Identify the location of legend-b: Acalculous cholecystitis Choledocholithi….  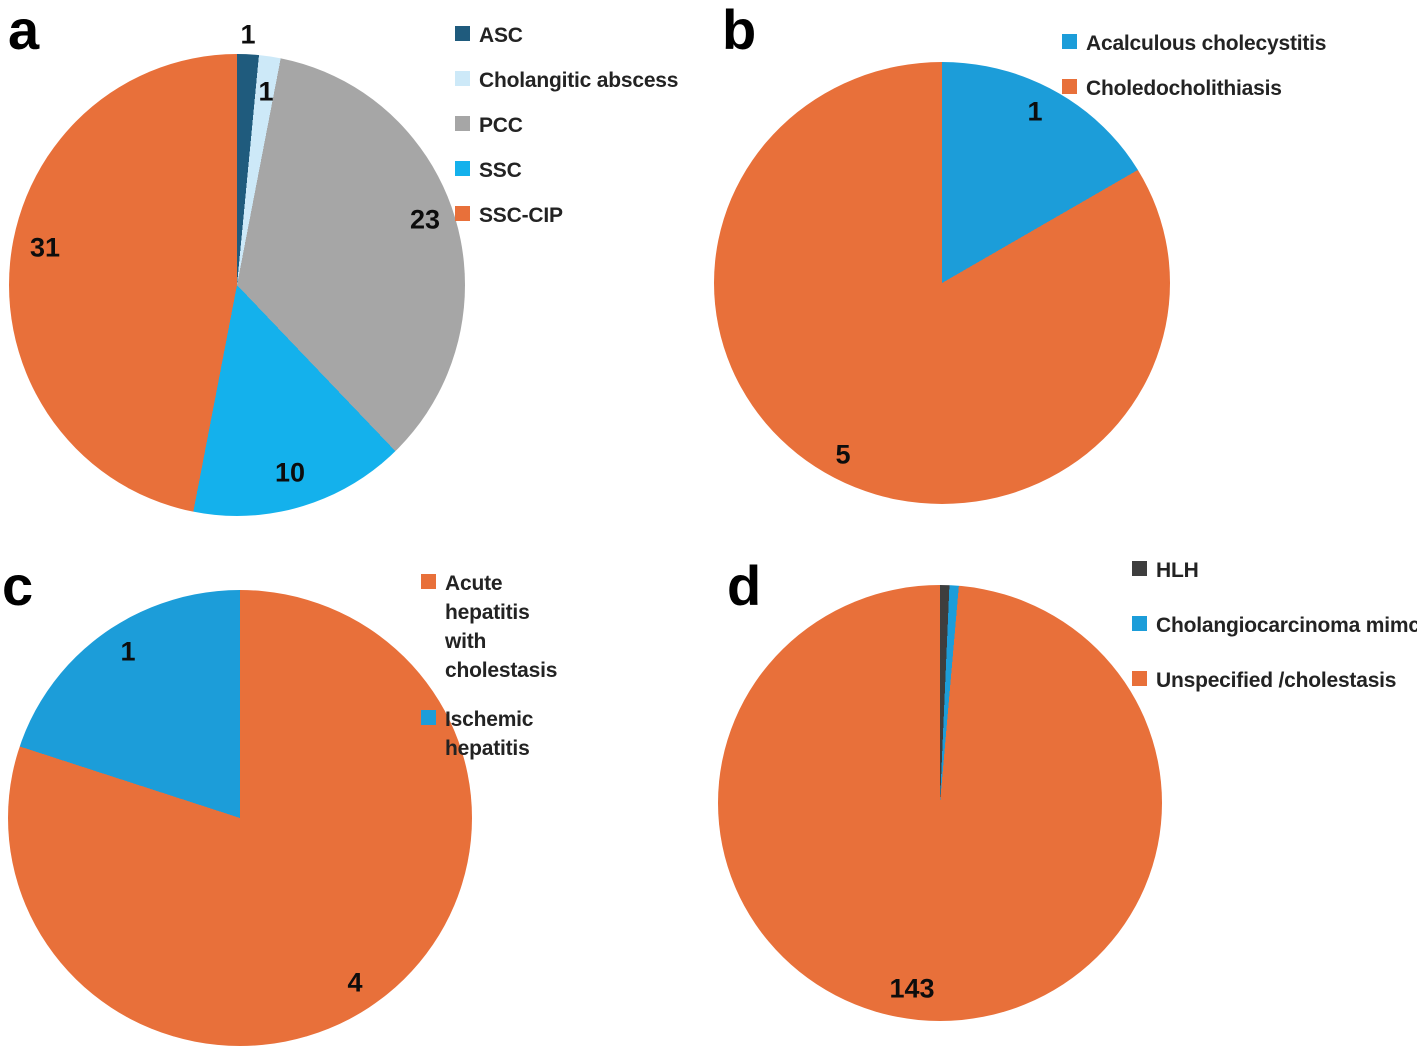
(1194, 75).